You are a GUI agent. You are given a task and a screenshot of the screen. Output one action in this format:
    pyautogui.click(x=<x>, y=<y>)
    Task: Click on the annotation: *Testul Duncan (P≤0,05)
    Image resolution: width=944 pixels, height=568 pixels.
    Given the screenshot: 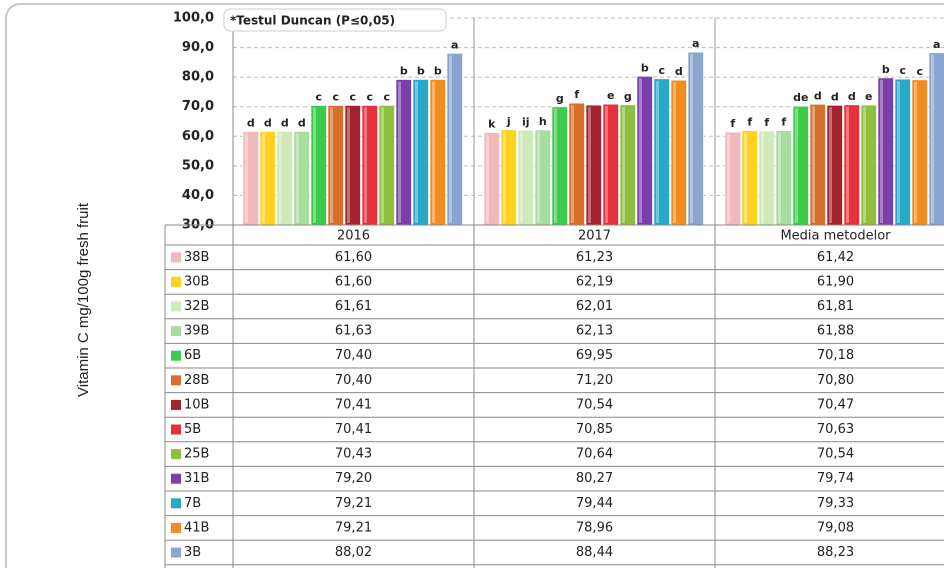 What is the action you would take?
    pyautogui.click(x=312, y=21)
    